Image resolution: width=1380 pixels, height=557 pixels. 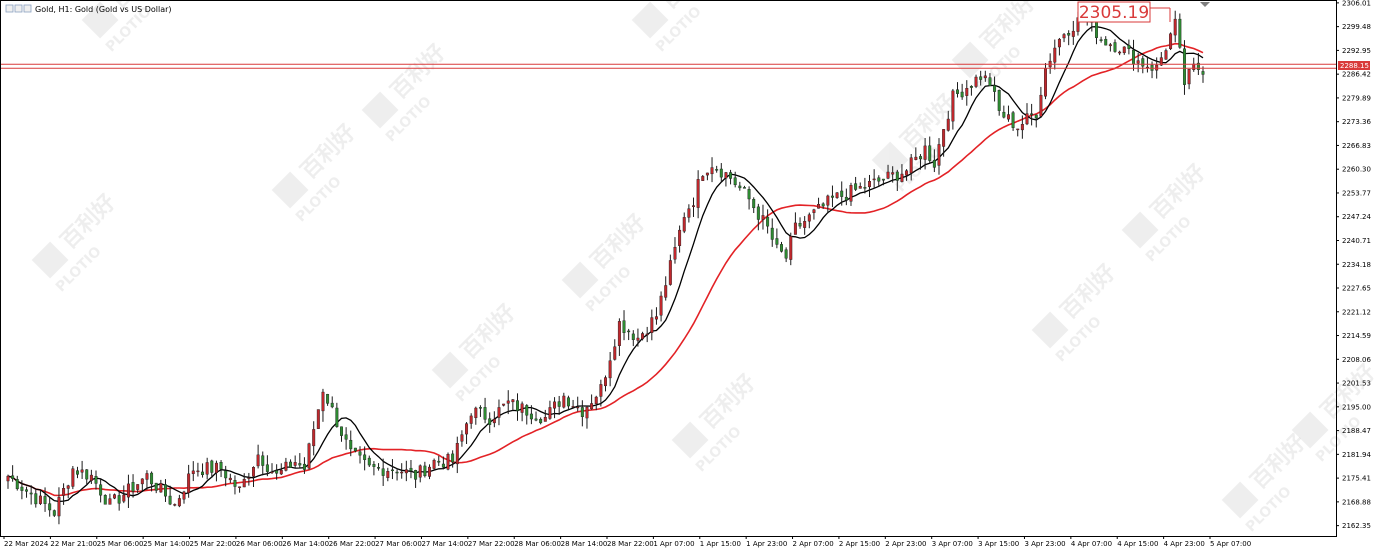 What do you see at coordinates (584, 544) in the screenshot?
I see `x-tick-label: 28 Mar 14:00` at bounding box center [584, 544].